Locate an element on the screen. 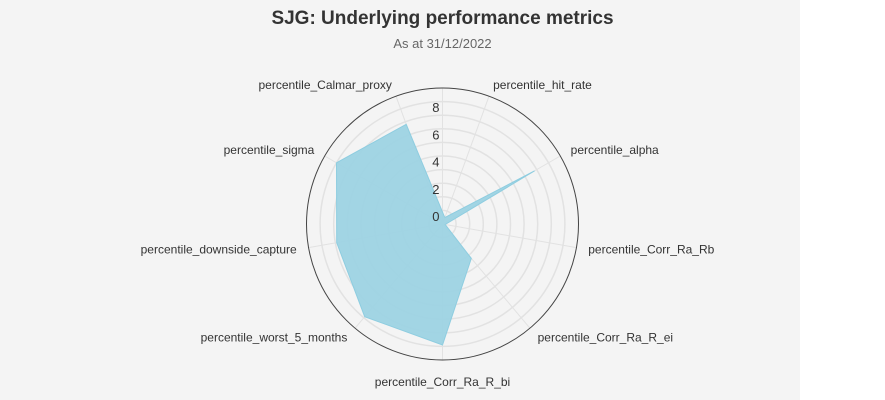 This screenshot has height=400, width=885. category-label: percentile_worst_5_months is located at coordinates (274, 337).